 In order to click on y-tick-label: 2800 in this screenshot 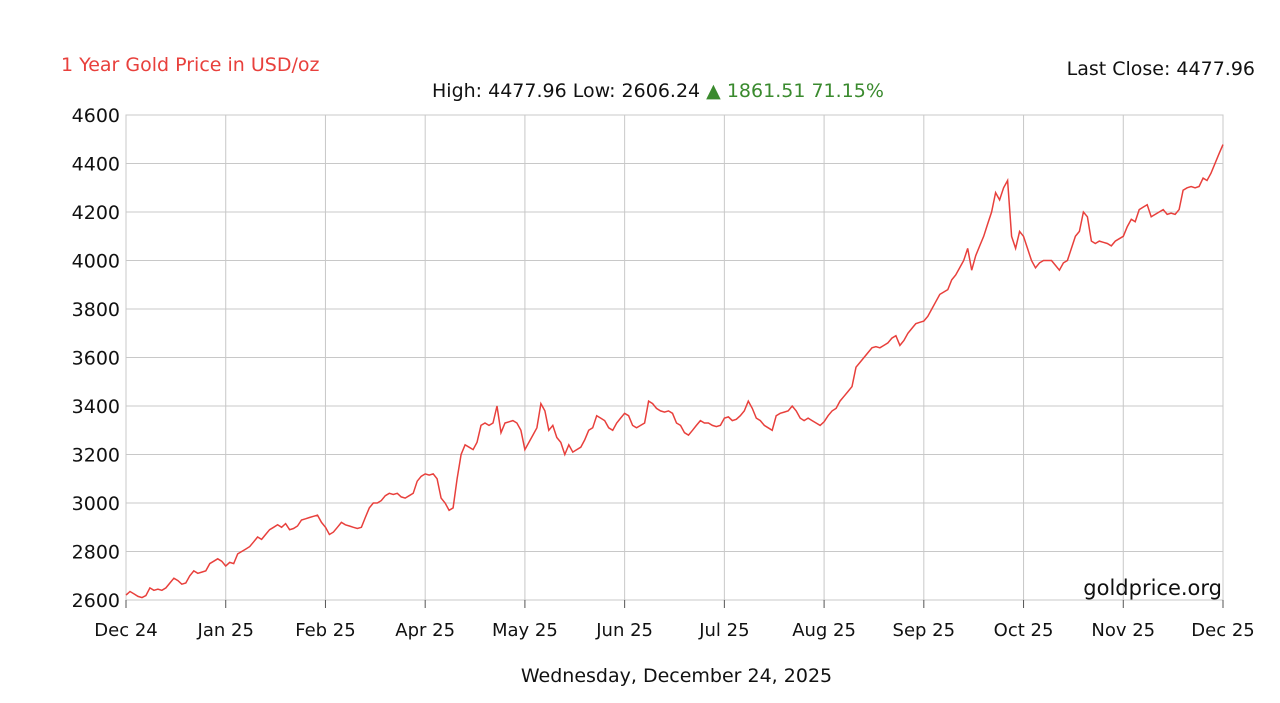, I will do `click(96, 553)`.